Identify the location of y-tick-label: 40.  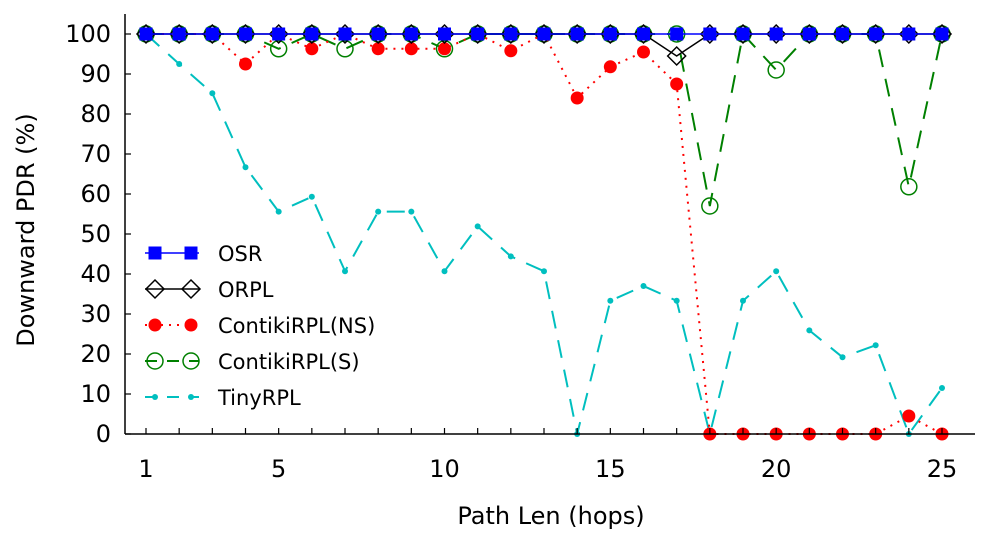
(95, 274).